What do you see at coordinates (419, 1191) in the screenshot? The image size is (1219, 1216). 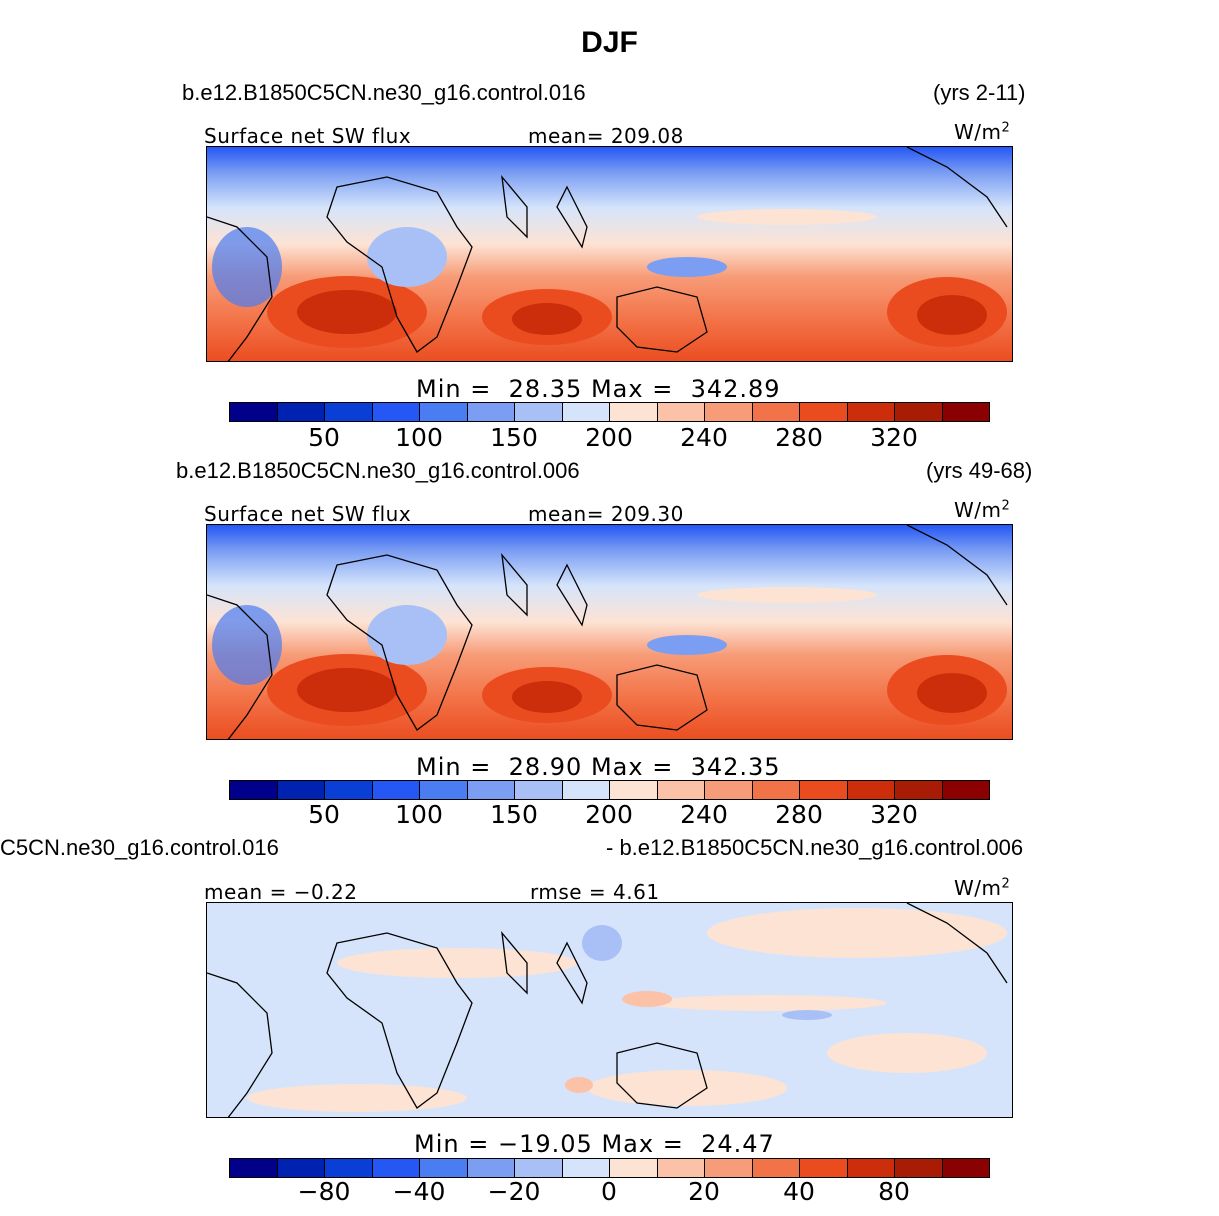 I see `panel3-tick: −40` at bounding box center [419, 1191].